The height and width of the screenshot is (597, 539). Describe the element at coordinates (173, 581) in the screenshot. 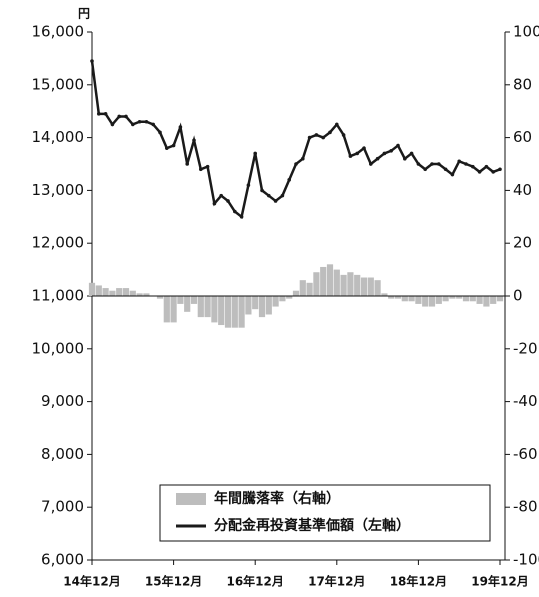

I see `x-tick-label: 15年12月` at that location.